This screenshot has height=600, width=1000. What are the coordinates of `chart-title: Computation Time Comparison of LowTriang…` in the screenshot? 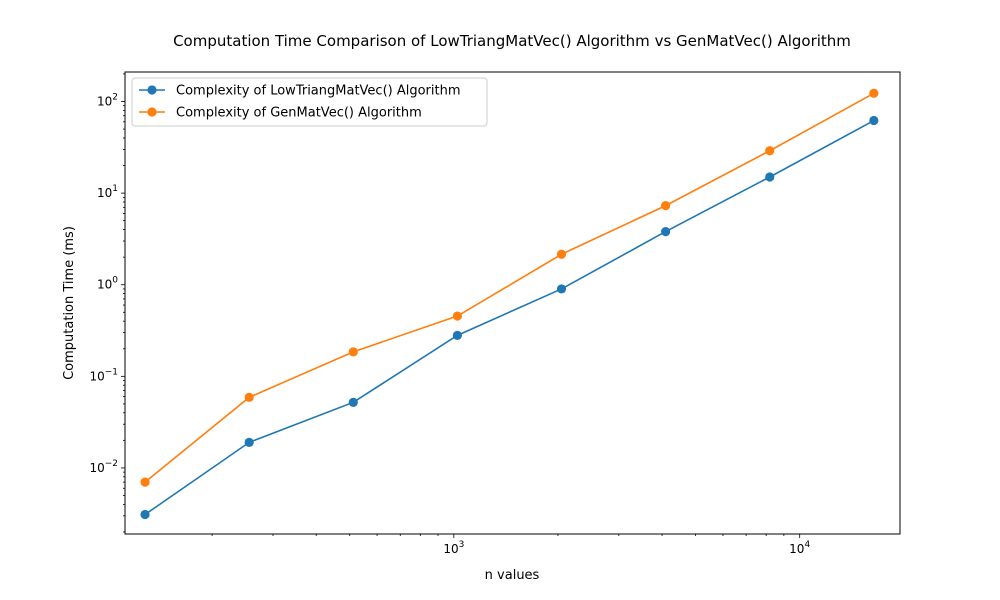 It's located at (512, 41).